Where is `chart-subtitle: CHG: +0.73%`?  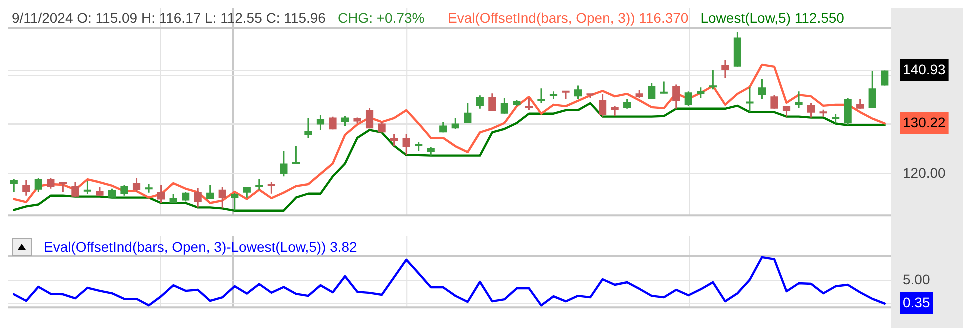 chart-subtitle: CHG: +0.73% is located at coordinates (381, 18).